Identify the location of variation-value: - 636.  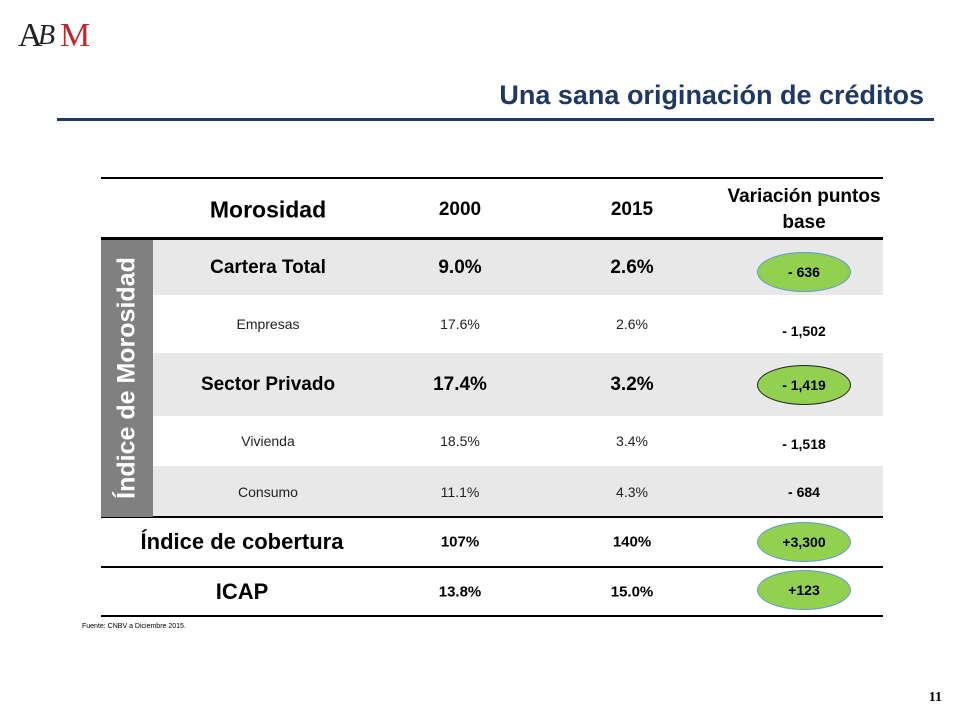
(804, 272).